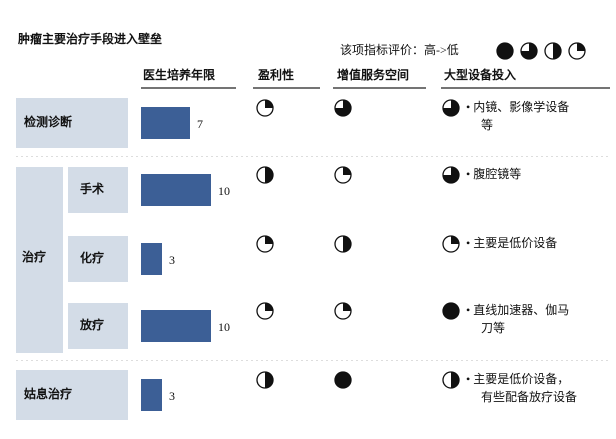 The height and width of the screenshot is (439, 616). I want to click on legend-label: 该项指标评价：高->低, so click(399, 49).